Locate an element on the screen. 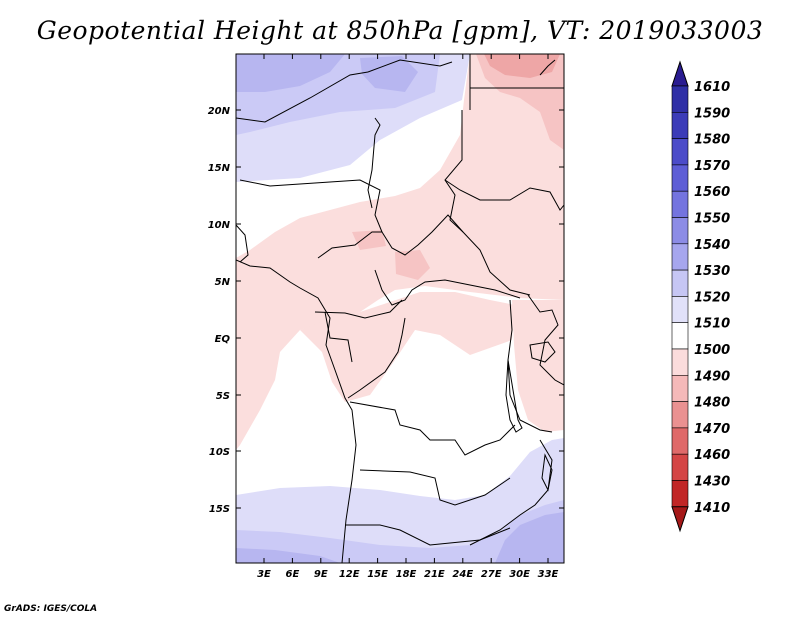 The image size is (800, 618). border-red-sea is located at coordinates (547, 67).